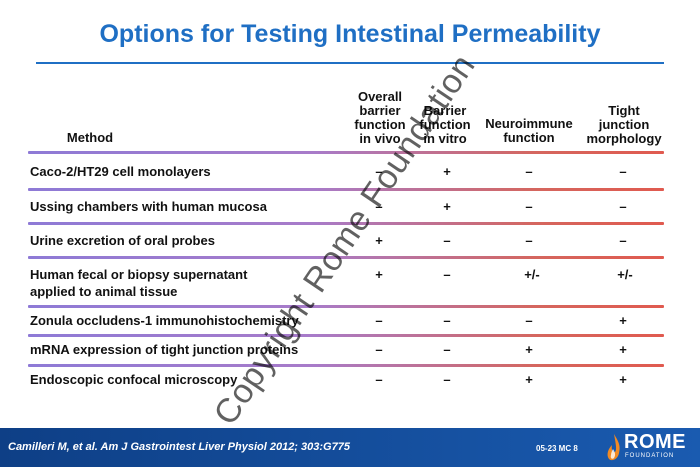 The height and width of the screenshot is (467, 700). I want to click on logo-subtext: FOUNDATION, so click(650, 456).